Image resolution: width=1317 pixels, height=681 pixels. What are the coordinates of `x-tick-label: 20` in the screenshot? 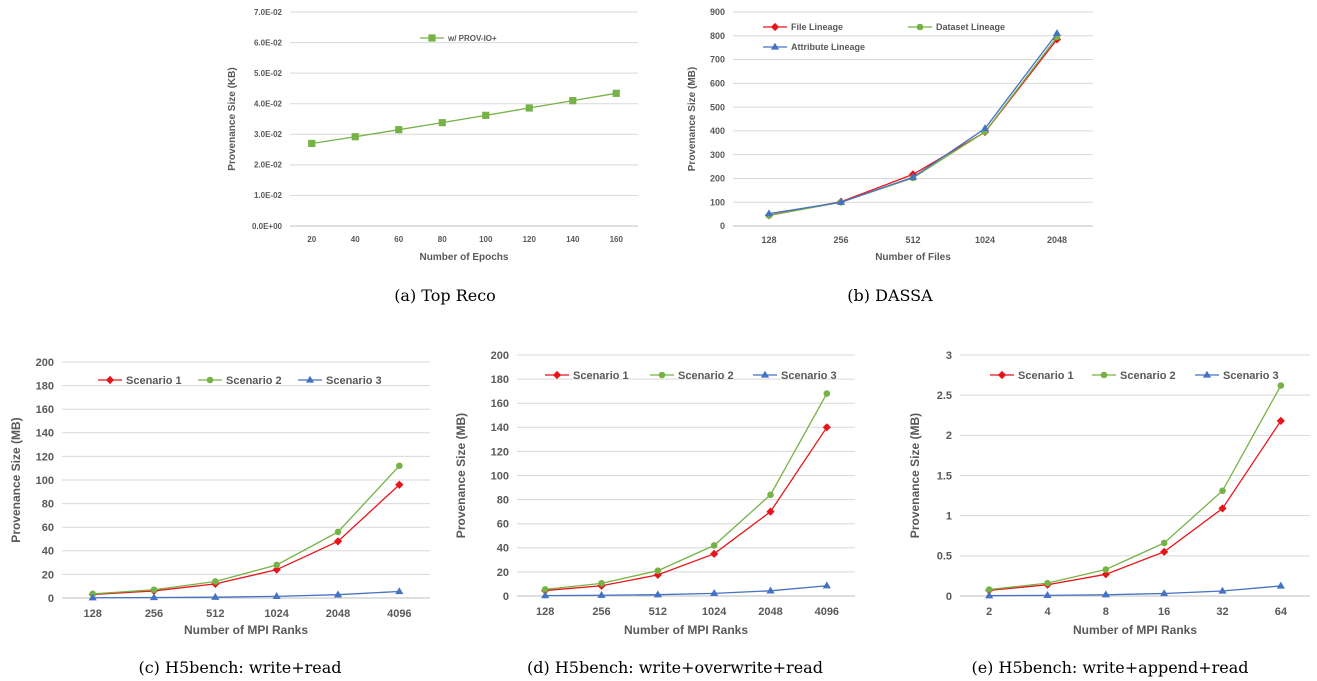 It's located at (311, 239).